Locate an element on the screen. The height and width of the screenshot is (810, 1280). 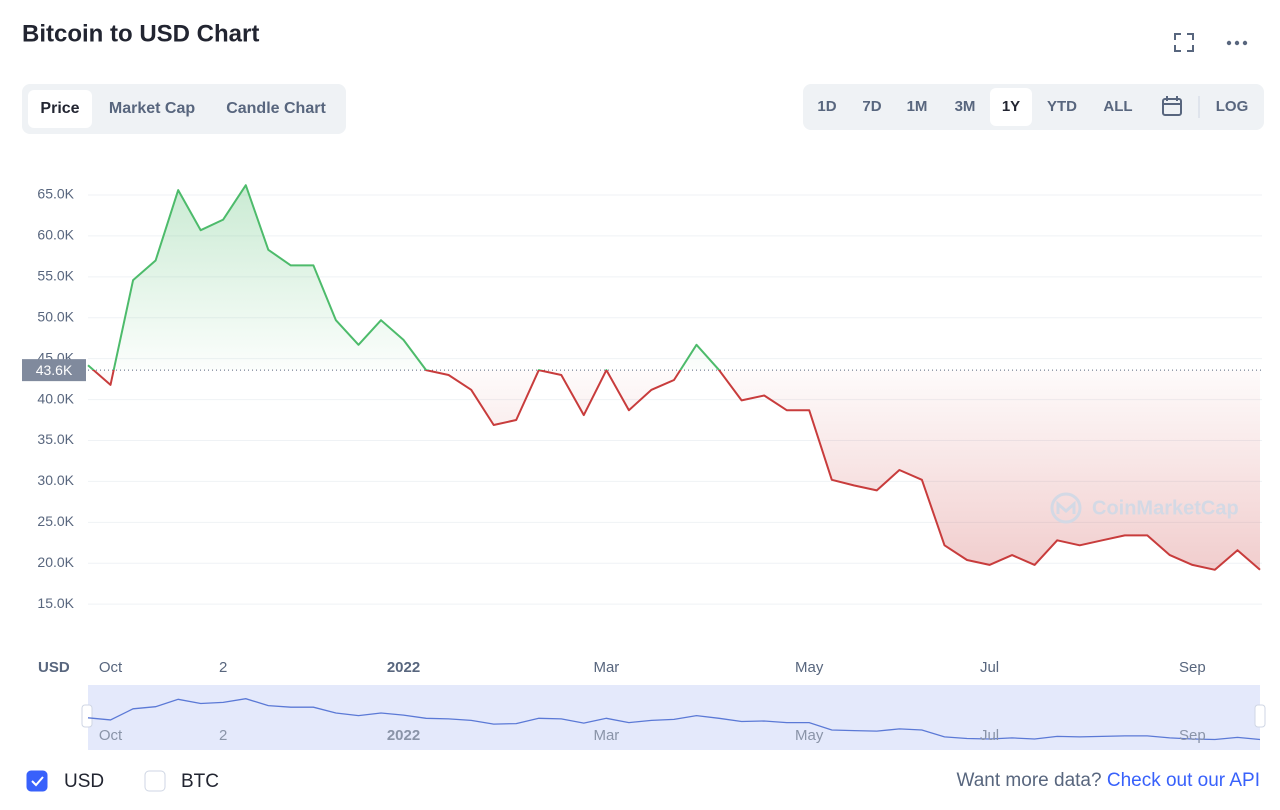
range-button: 1D is located at coordinates (826, 106).